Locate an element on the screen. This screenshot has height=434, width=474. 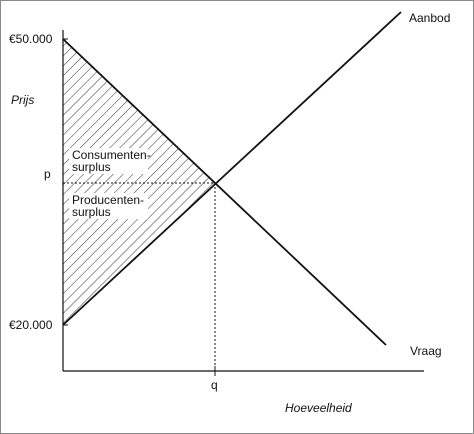
producer-surplus-label-box: Producenten- surplus is located at coordinates (108, 206).